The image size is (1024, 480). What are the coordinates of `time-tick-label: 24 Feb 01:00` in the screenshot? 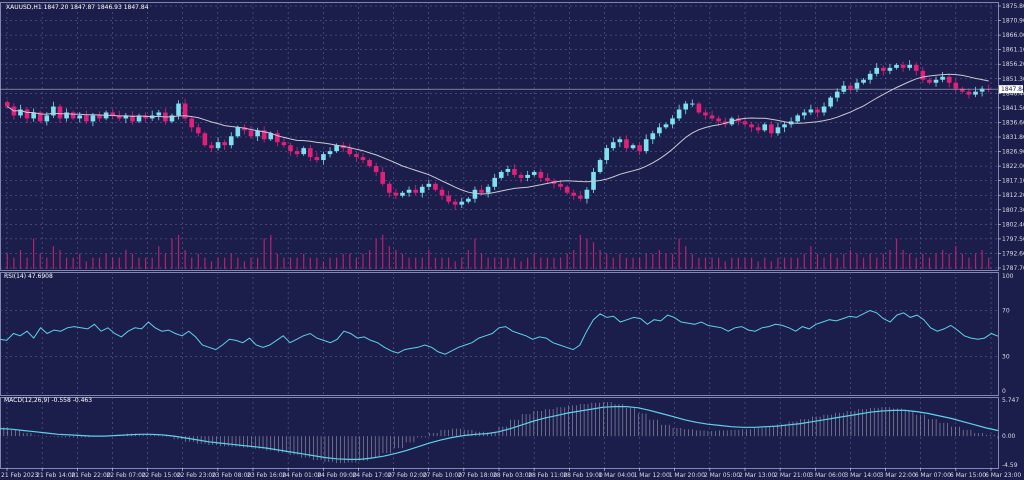 It's located at (302, 475).